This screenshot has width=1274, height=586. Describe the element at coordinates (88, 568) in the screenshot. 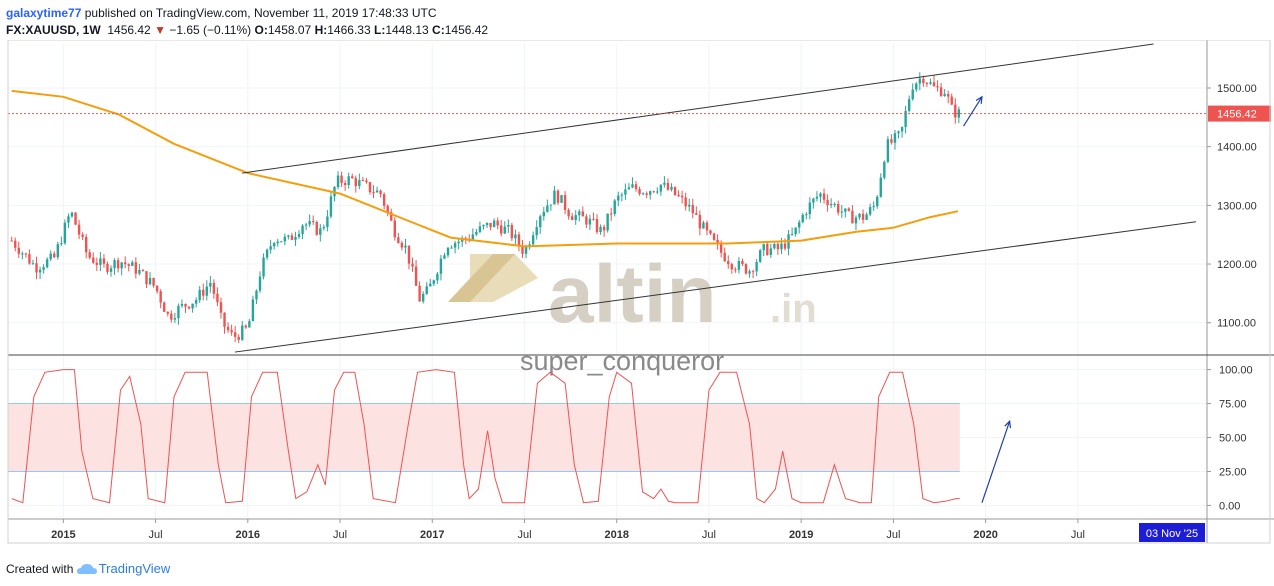

I see `footer: Created with TradingView` at that location.